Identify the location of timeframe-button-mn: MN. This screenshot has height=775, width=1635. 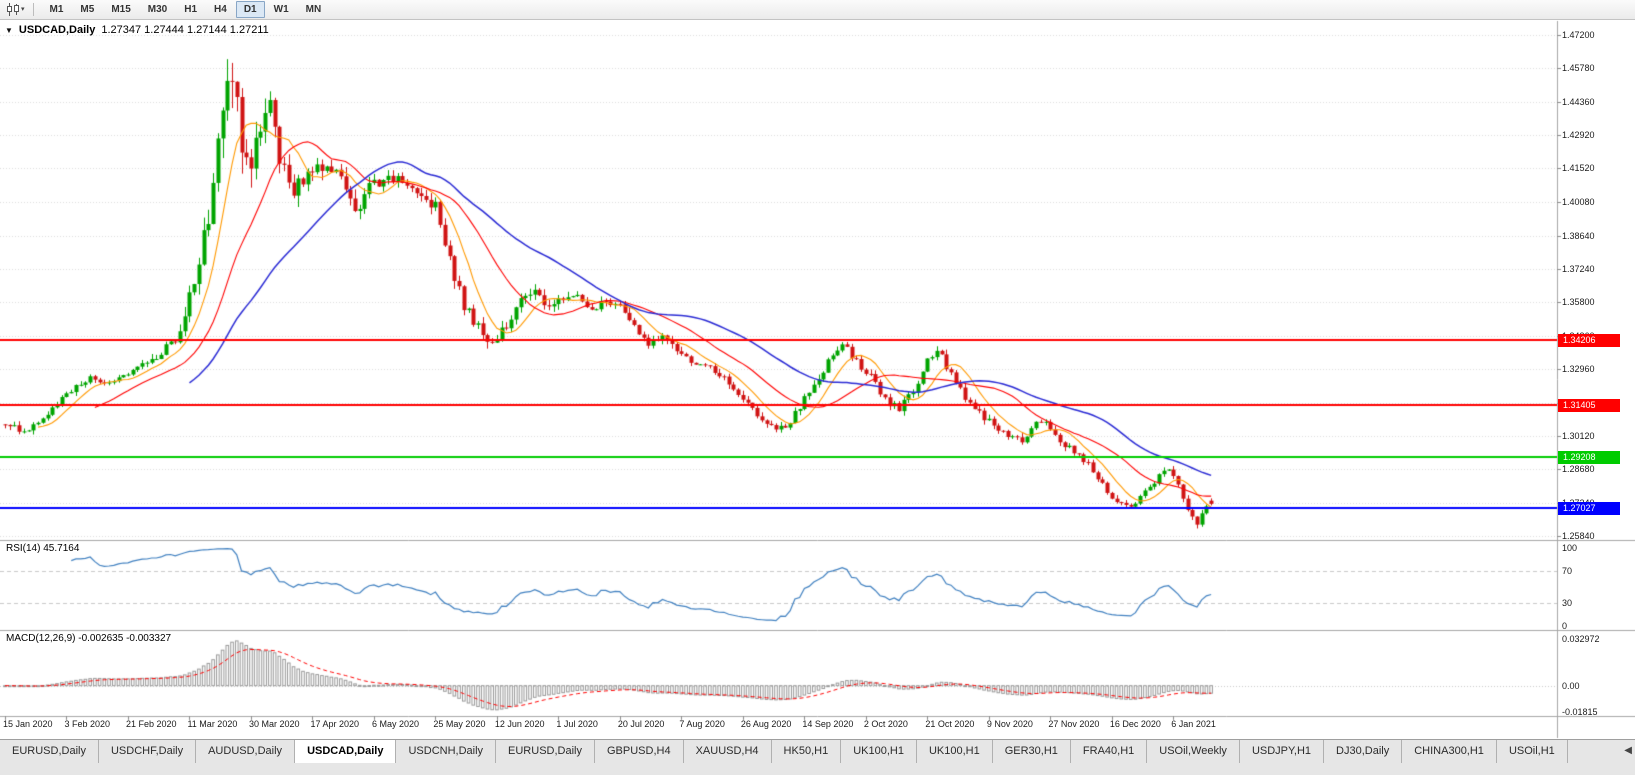
(313, 9).